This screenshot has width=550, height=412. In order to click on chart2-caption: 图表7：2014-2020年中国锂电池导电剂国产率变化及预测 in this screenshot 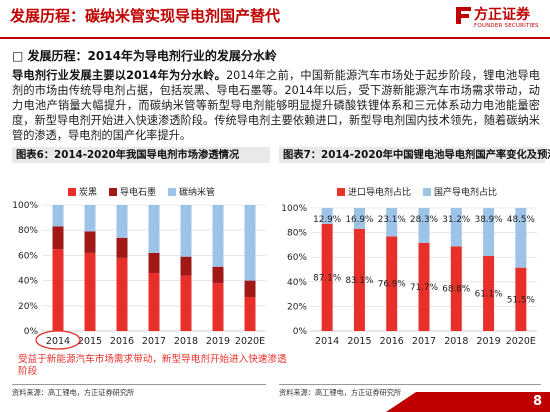, I will do `click(414, 155)`.